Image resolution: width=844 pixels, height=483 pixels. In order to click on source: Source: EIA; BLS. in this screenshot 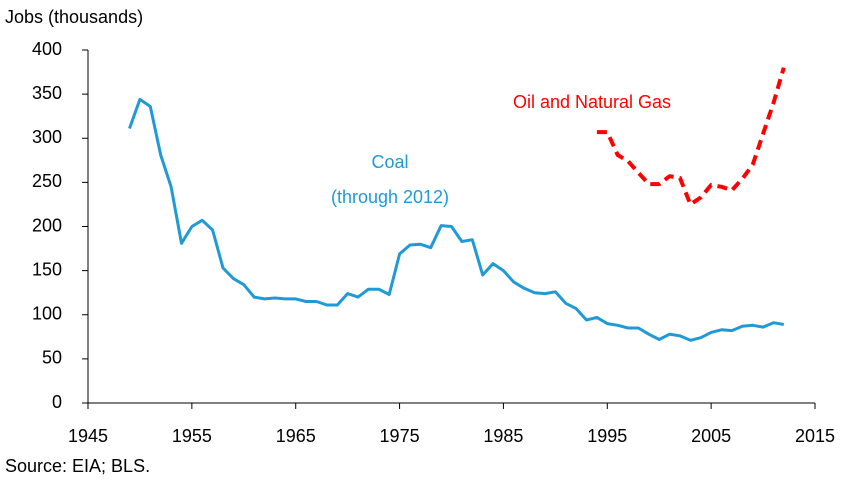, I will do `click(77, 466)`.